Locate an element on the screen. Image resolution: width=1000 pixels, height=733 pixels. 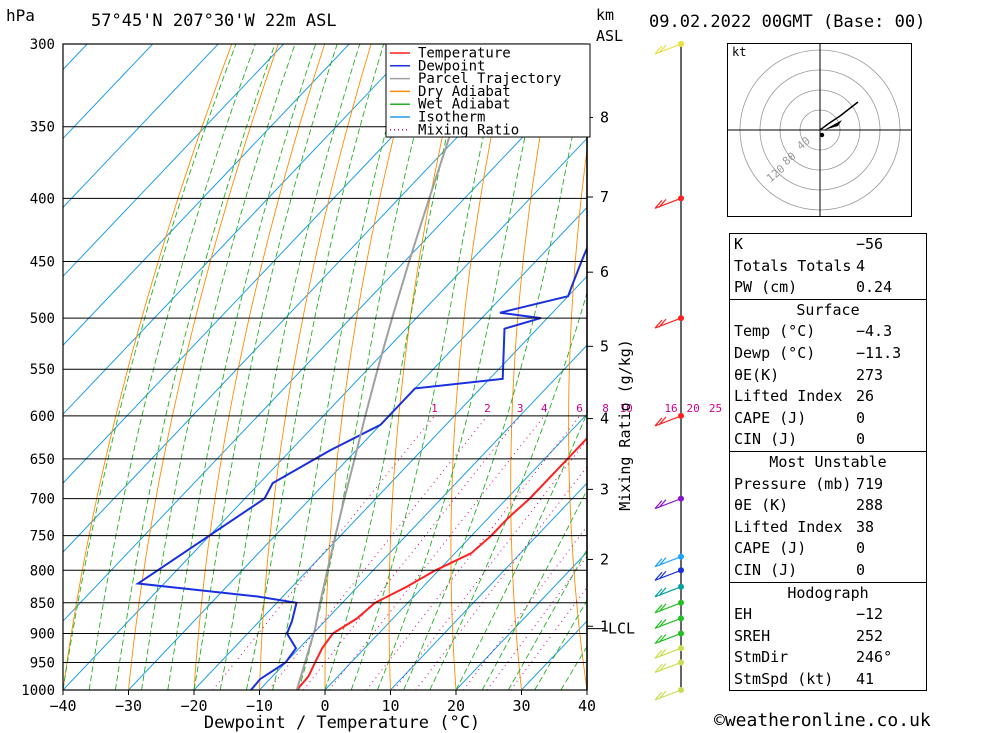
index-label: Dewp (°C) is located at coordinates (775, 352).